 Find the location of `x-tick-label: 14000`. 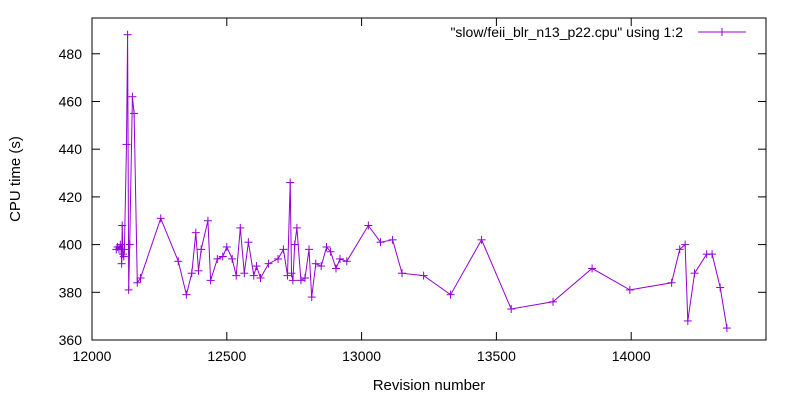

x-tick-label: 14000 is located at coordinates (631, 356).